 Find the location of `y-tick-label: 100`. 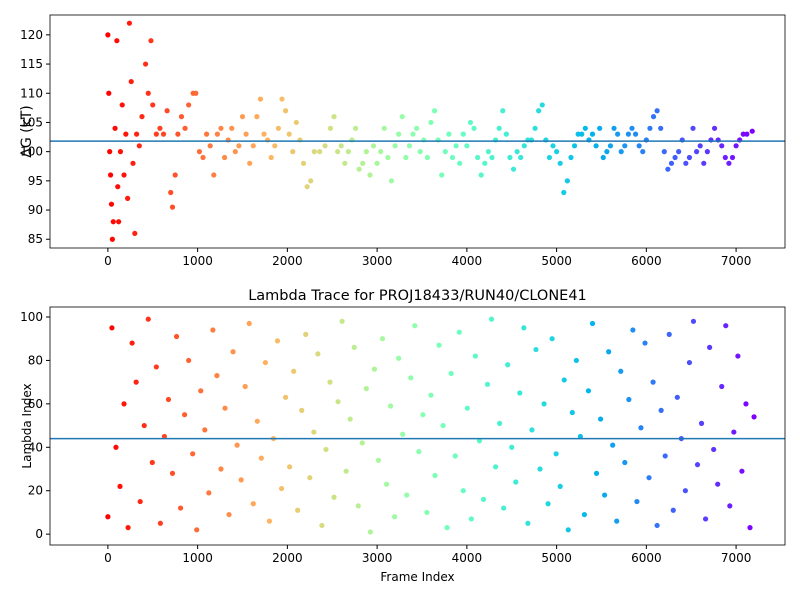

y-tick-label: 100 is located at coordinates (31, 317).